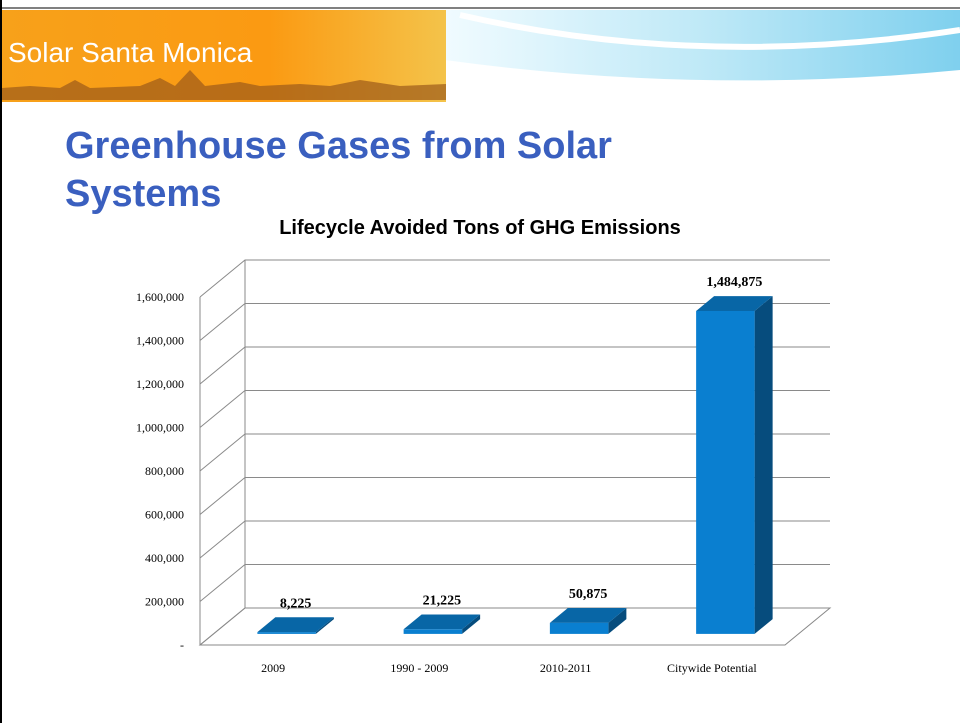 This screenshot has width=960, height=723. I want to click on brand: Solar Santa Monica, so click(130, 52).